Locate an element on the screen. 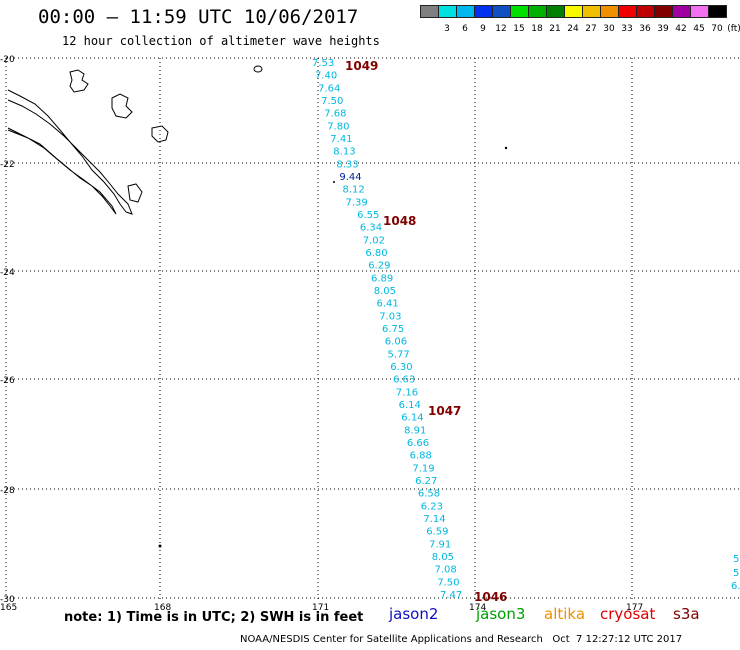 The width and height of the screenshot is (740, 650). lon-label: 168 is located at coordinates (162, 608).